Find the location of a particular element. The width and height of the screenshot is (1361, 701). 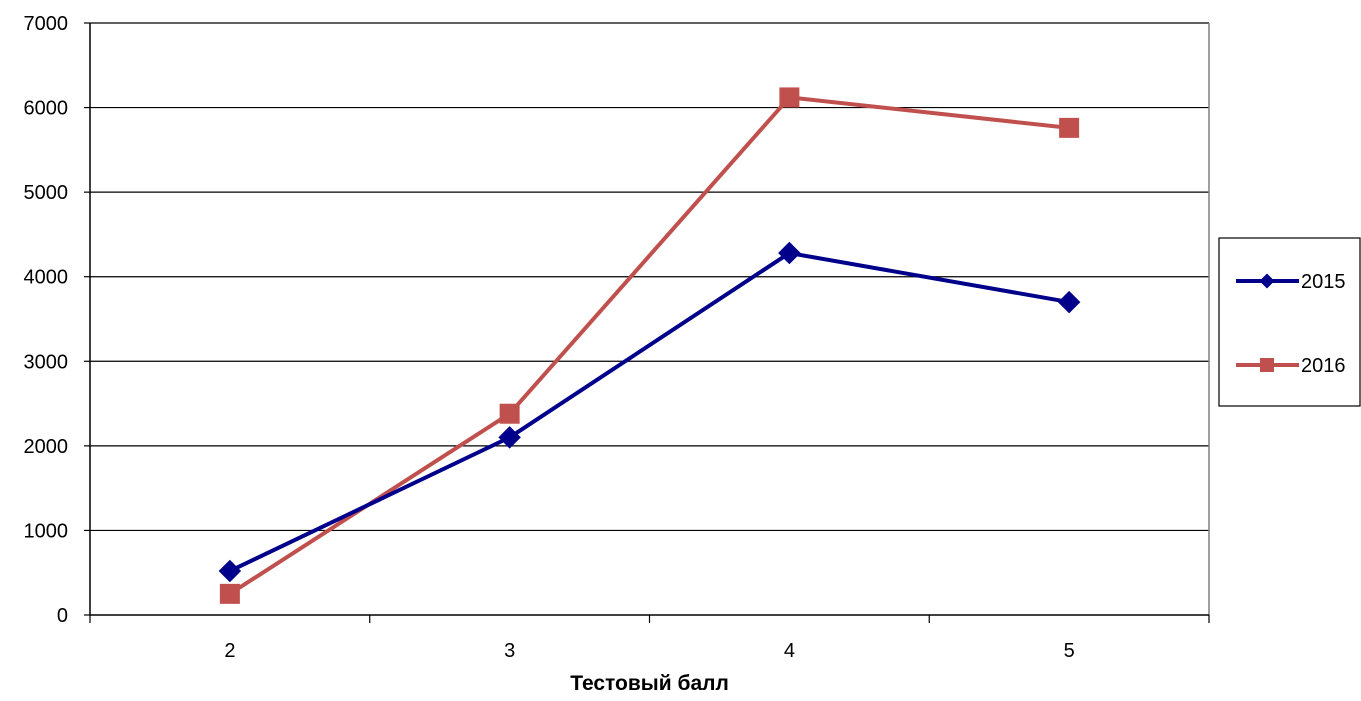

legend-item-2016: 2016 is located at coordinates (1291, 366).